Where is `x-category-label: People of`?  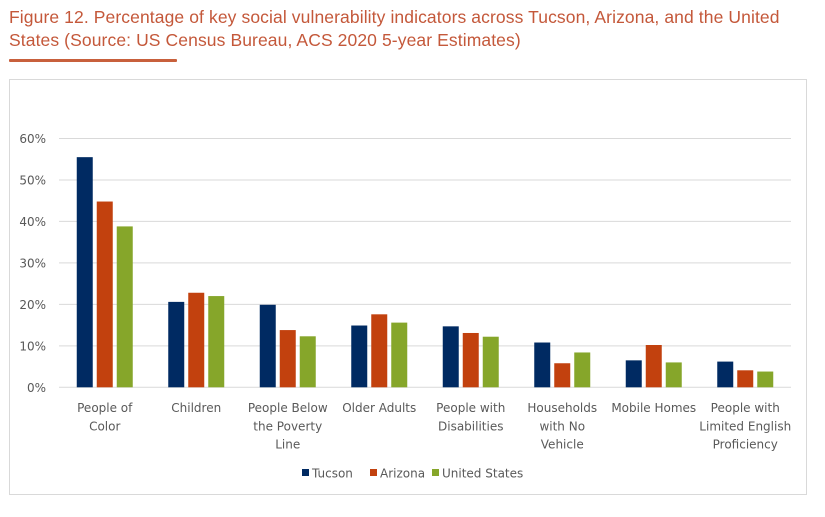
x-category-label: People of is located at coordinates (105, 408).